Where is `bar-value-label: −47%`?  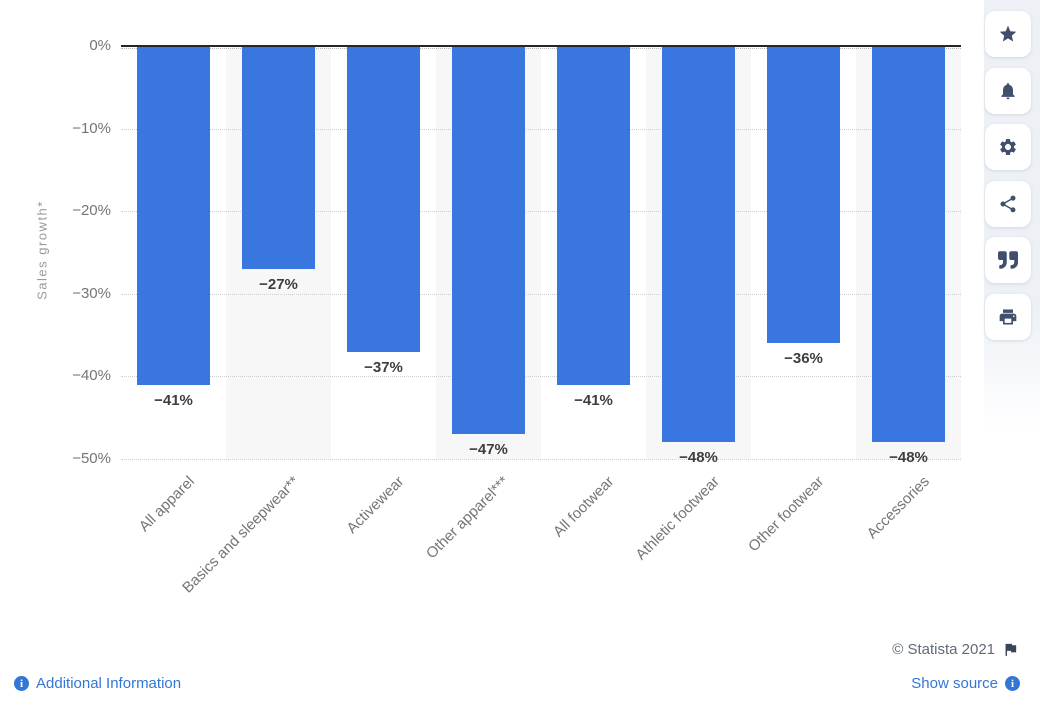
bar-value-label: −47% is located at coordinates (488, 450).